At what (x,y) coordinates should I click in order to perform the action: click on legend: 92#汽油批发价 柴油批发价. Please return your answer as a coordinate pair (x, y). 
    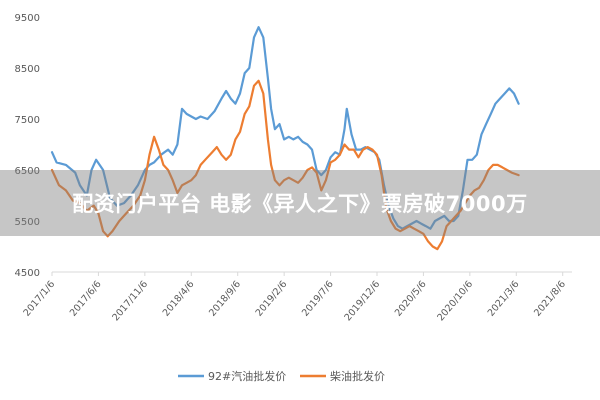
    Looking at the image, I should click on (281, 376).